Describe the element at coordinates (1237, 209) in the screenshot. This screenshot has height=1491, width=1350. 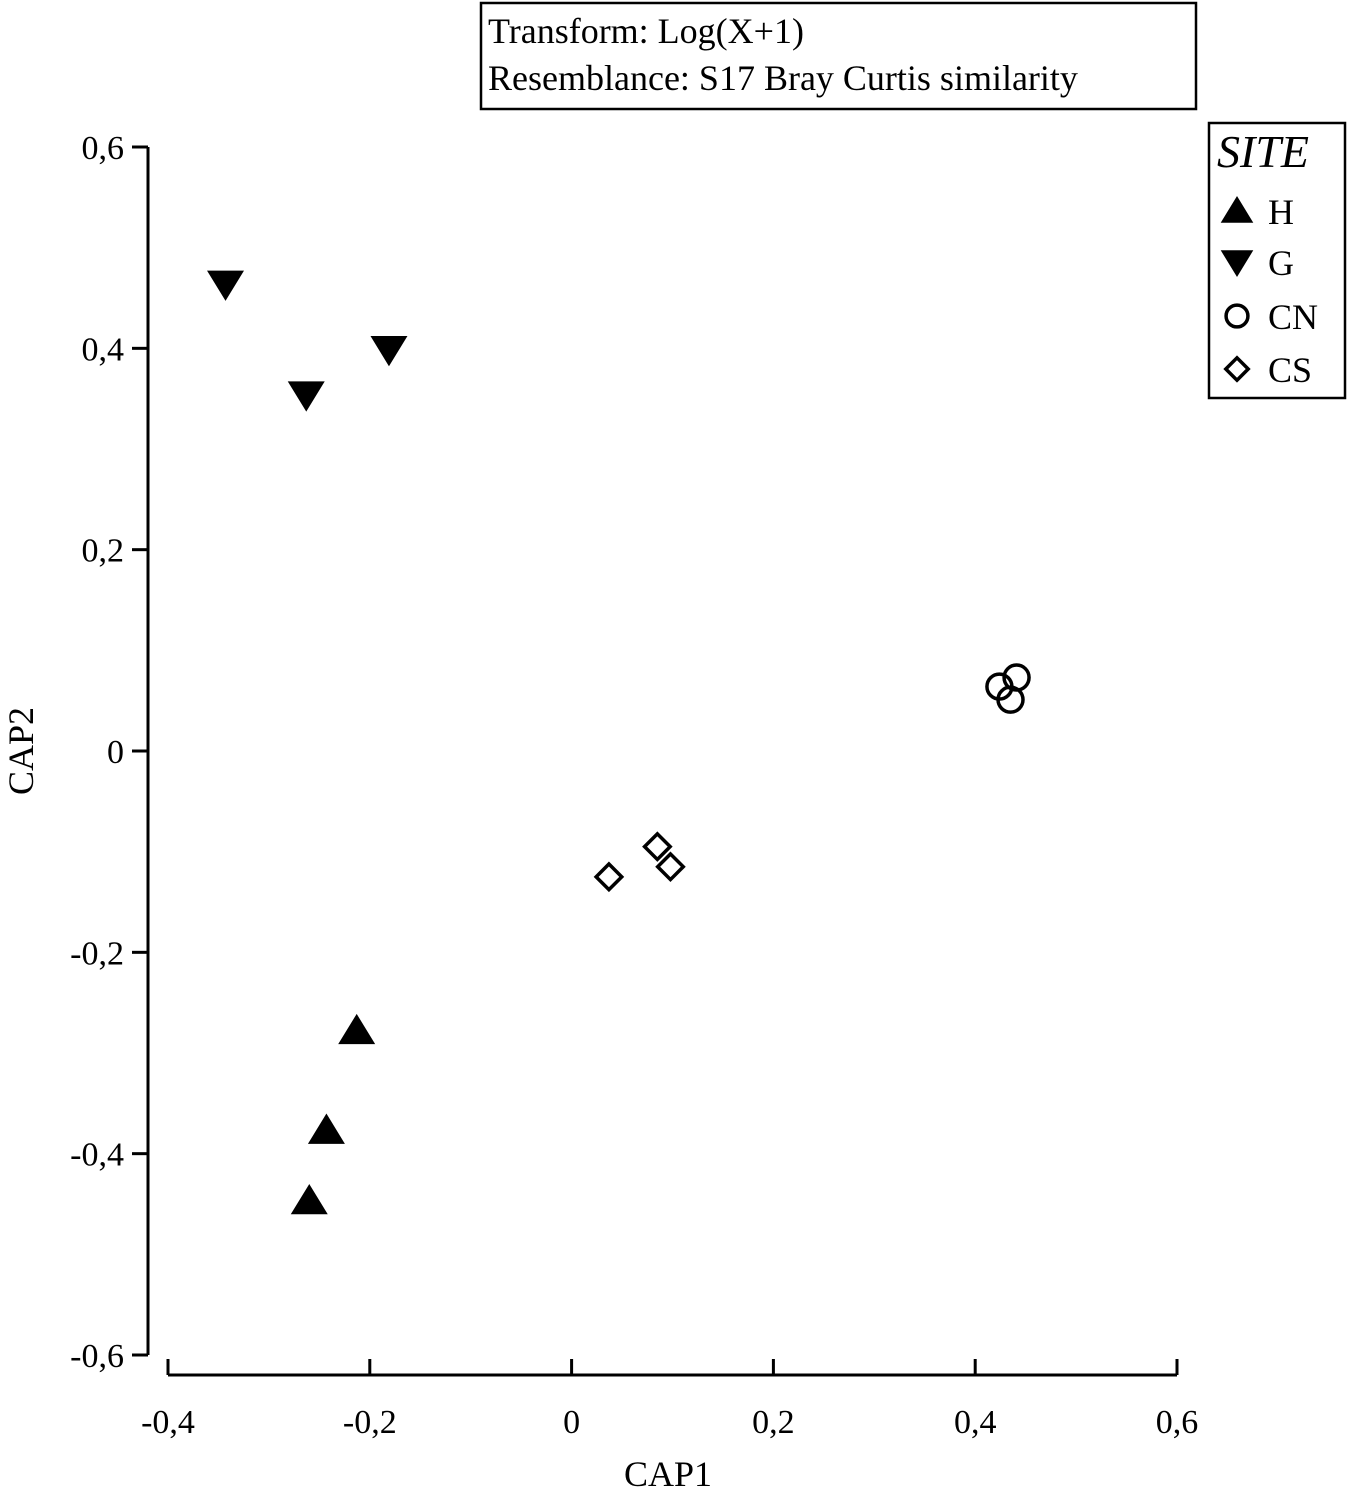
I see `legend-marker-h` at that location.